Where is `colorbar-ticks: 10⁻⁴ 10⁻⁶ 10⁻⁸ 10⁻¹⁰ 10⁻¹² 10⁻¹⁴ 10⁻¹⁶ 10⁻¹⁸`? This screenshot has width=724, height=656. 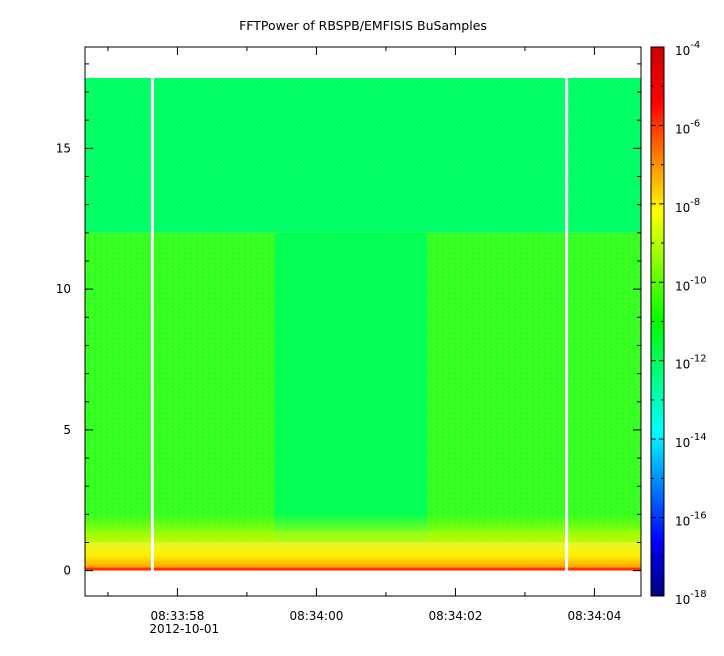
colorbar-ticks: 10⁻⁴ 10⁻⁶ 10⁻⁸ 10⁻¹⁰ 10⁻¹² 10⁻¹⁴ 10⁻¹⁶ 10⁻¹⁸ is located at coordinates (679, 323).